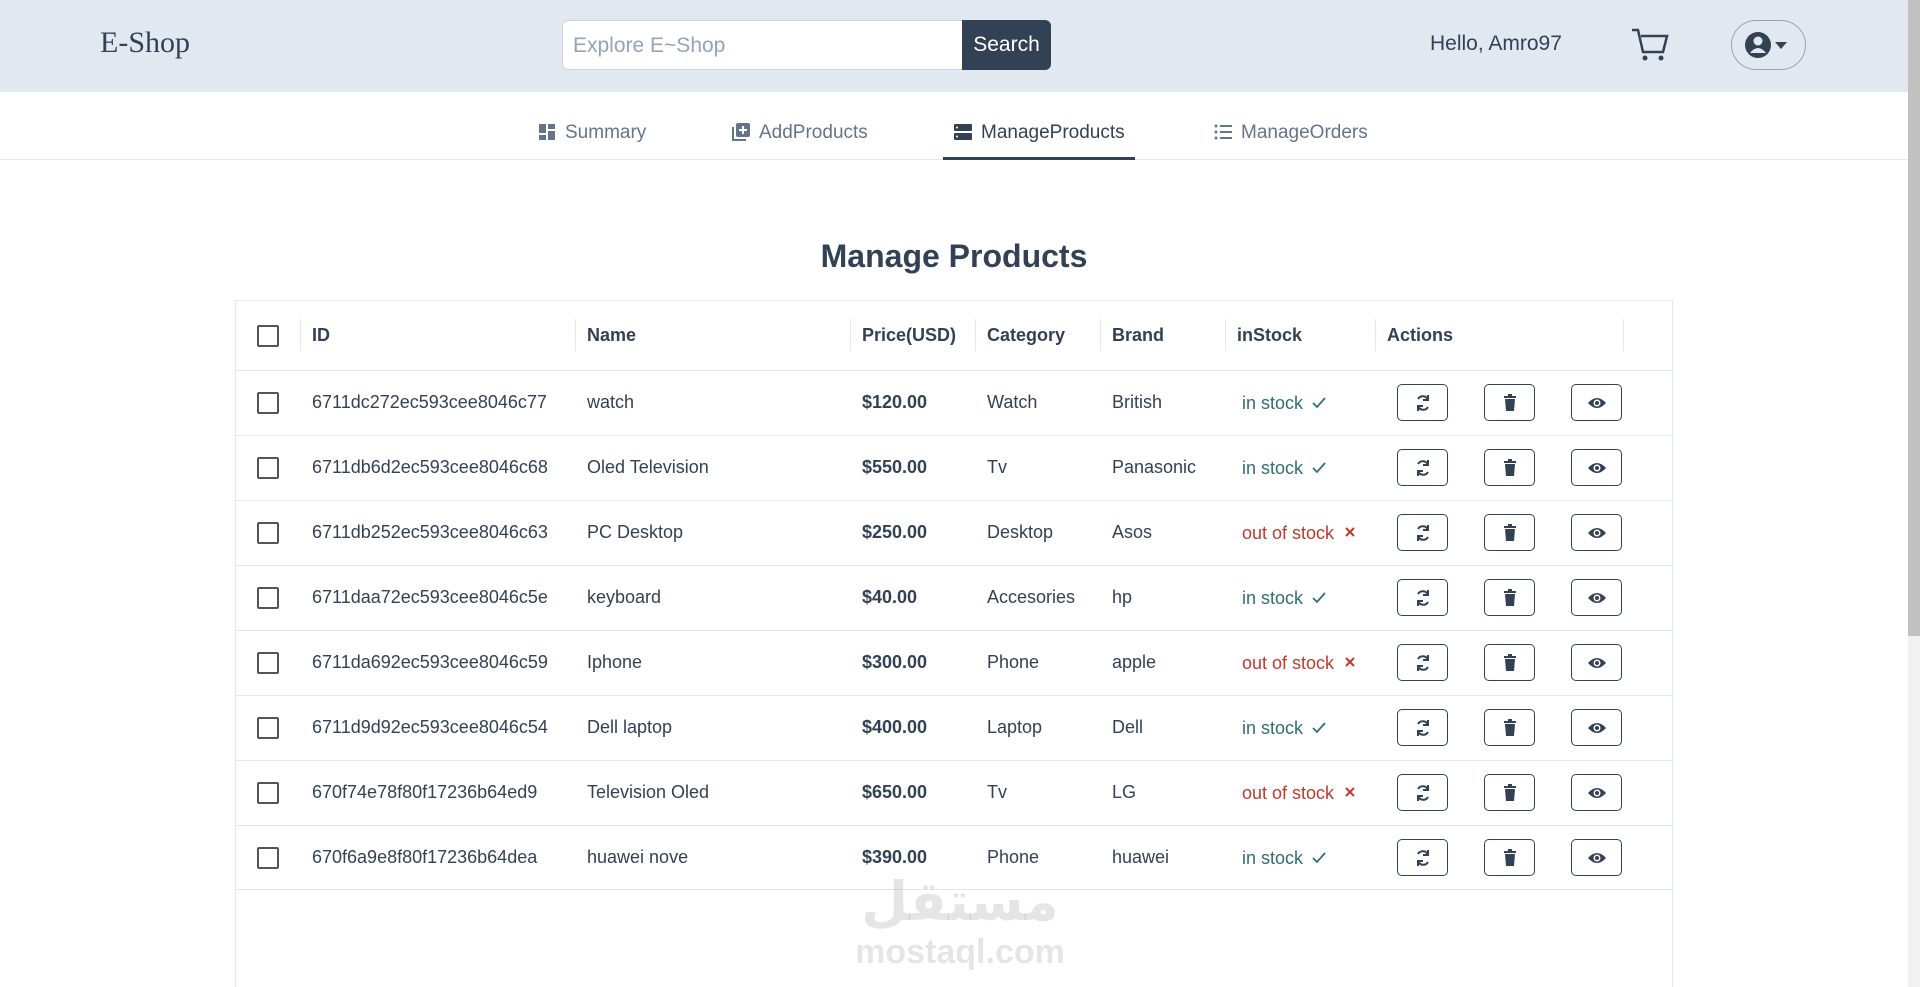  Describe the element at coordinates (1141, 857) in the screenshot. I see `cell-text: huawei` at that location.